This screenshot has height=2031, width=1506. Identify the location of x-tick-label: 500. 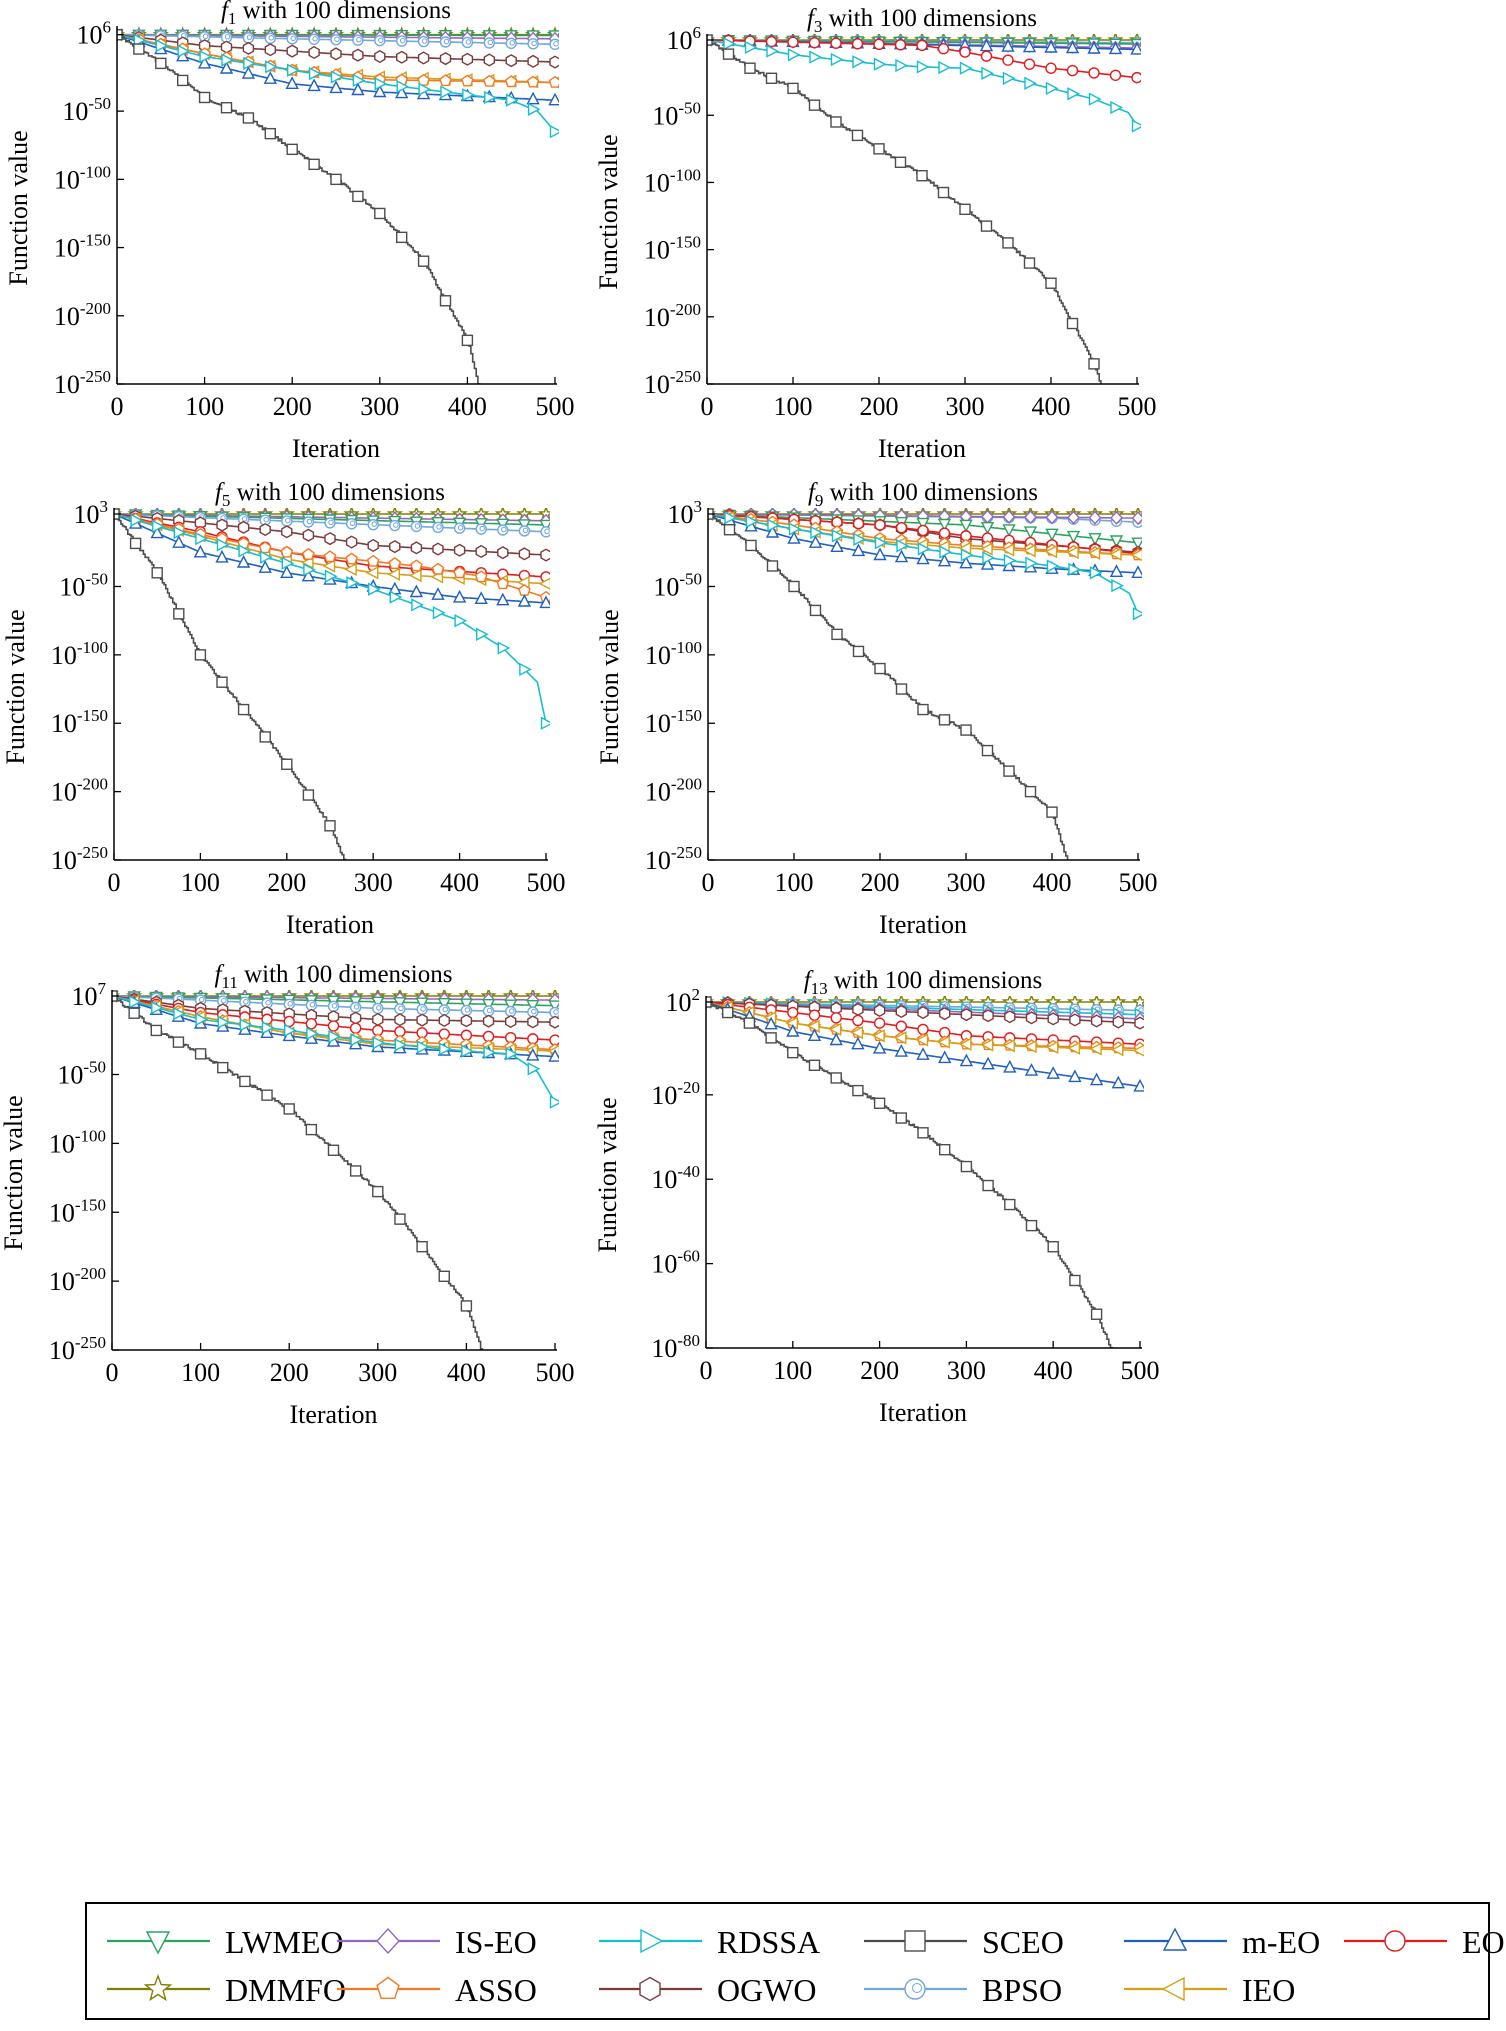
(546, 882).